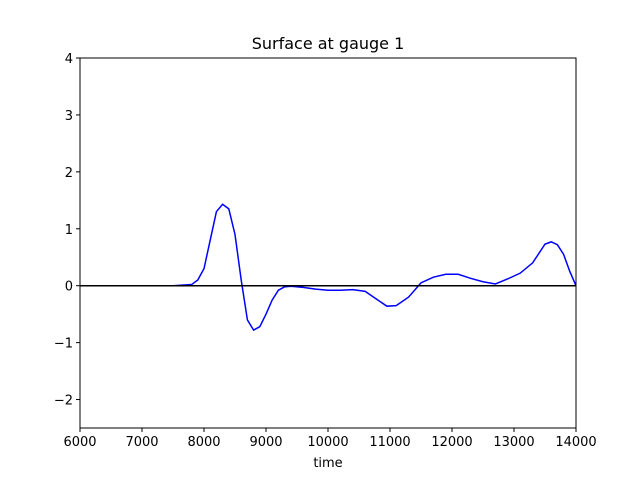 This screenshot has height=480, width=640. What do you see at coordinates (575, 442) in the screenshot?
I see `x-tick-label: 14000` at bounding box center [575, 442].